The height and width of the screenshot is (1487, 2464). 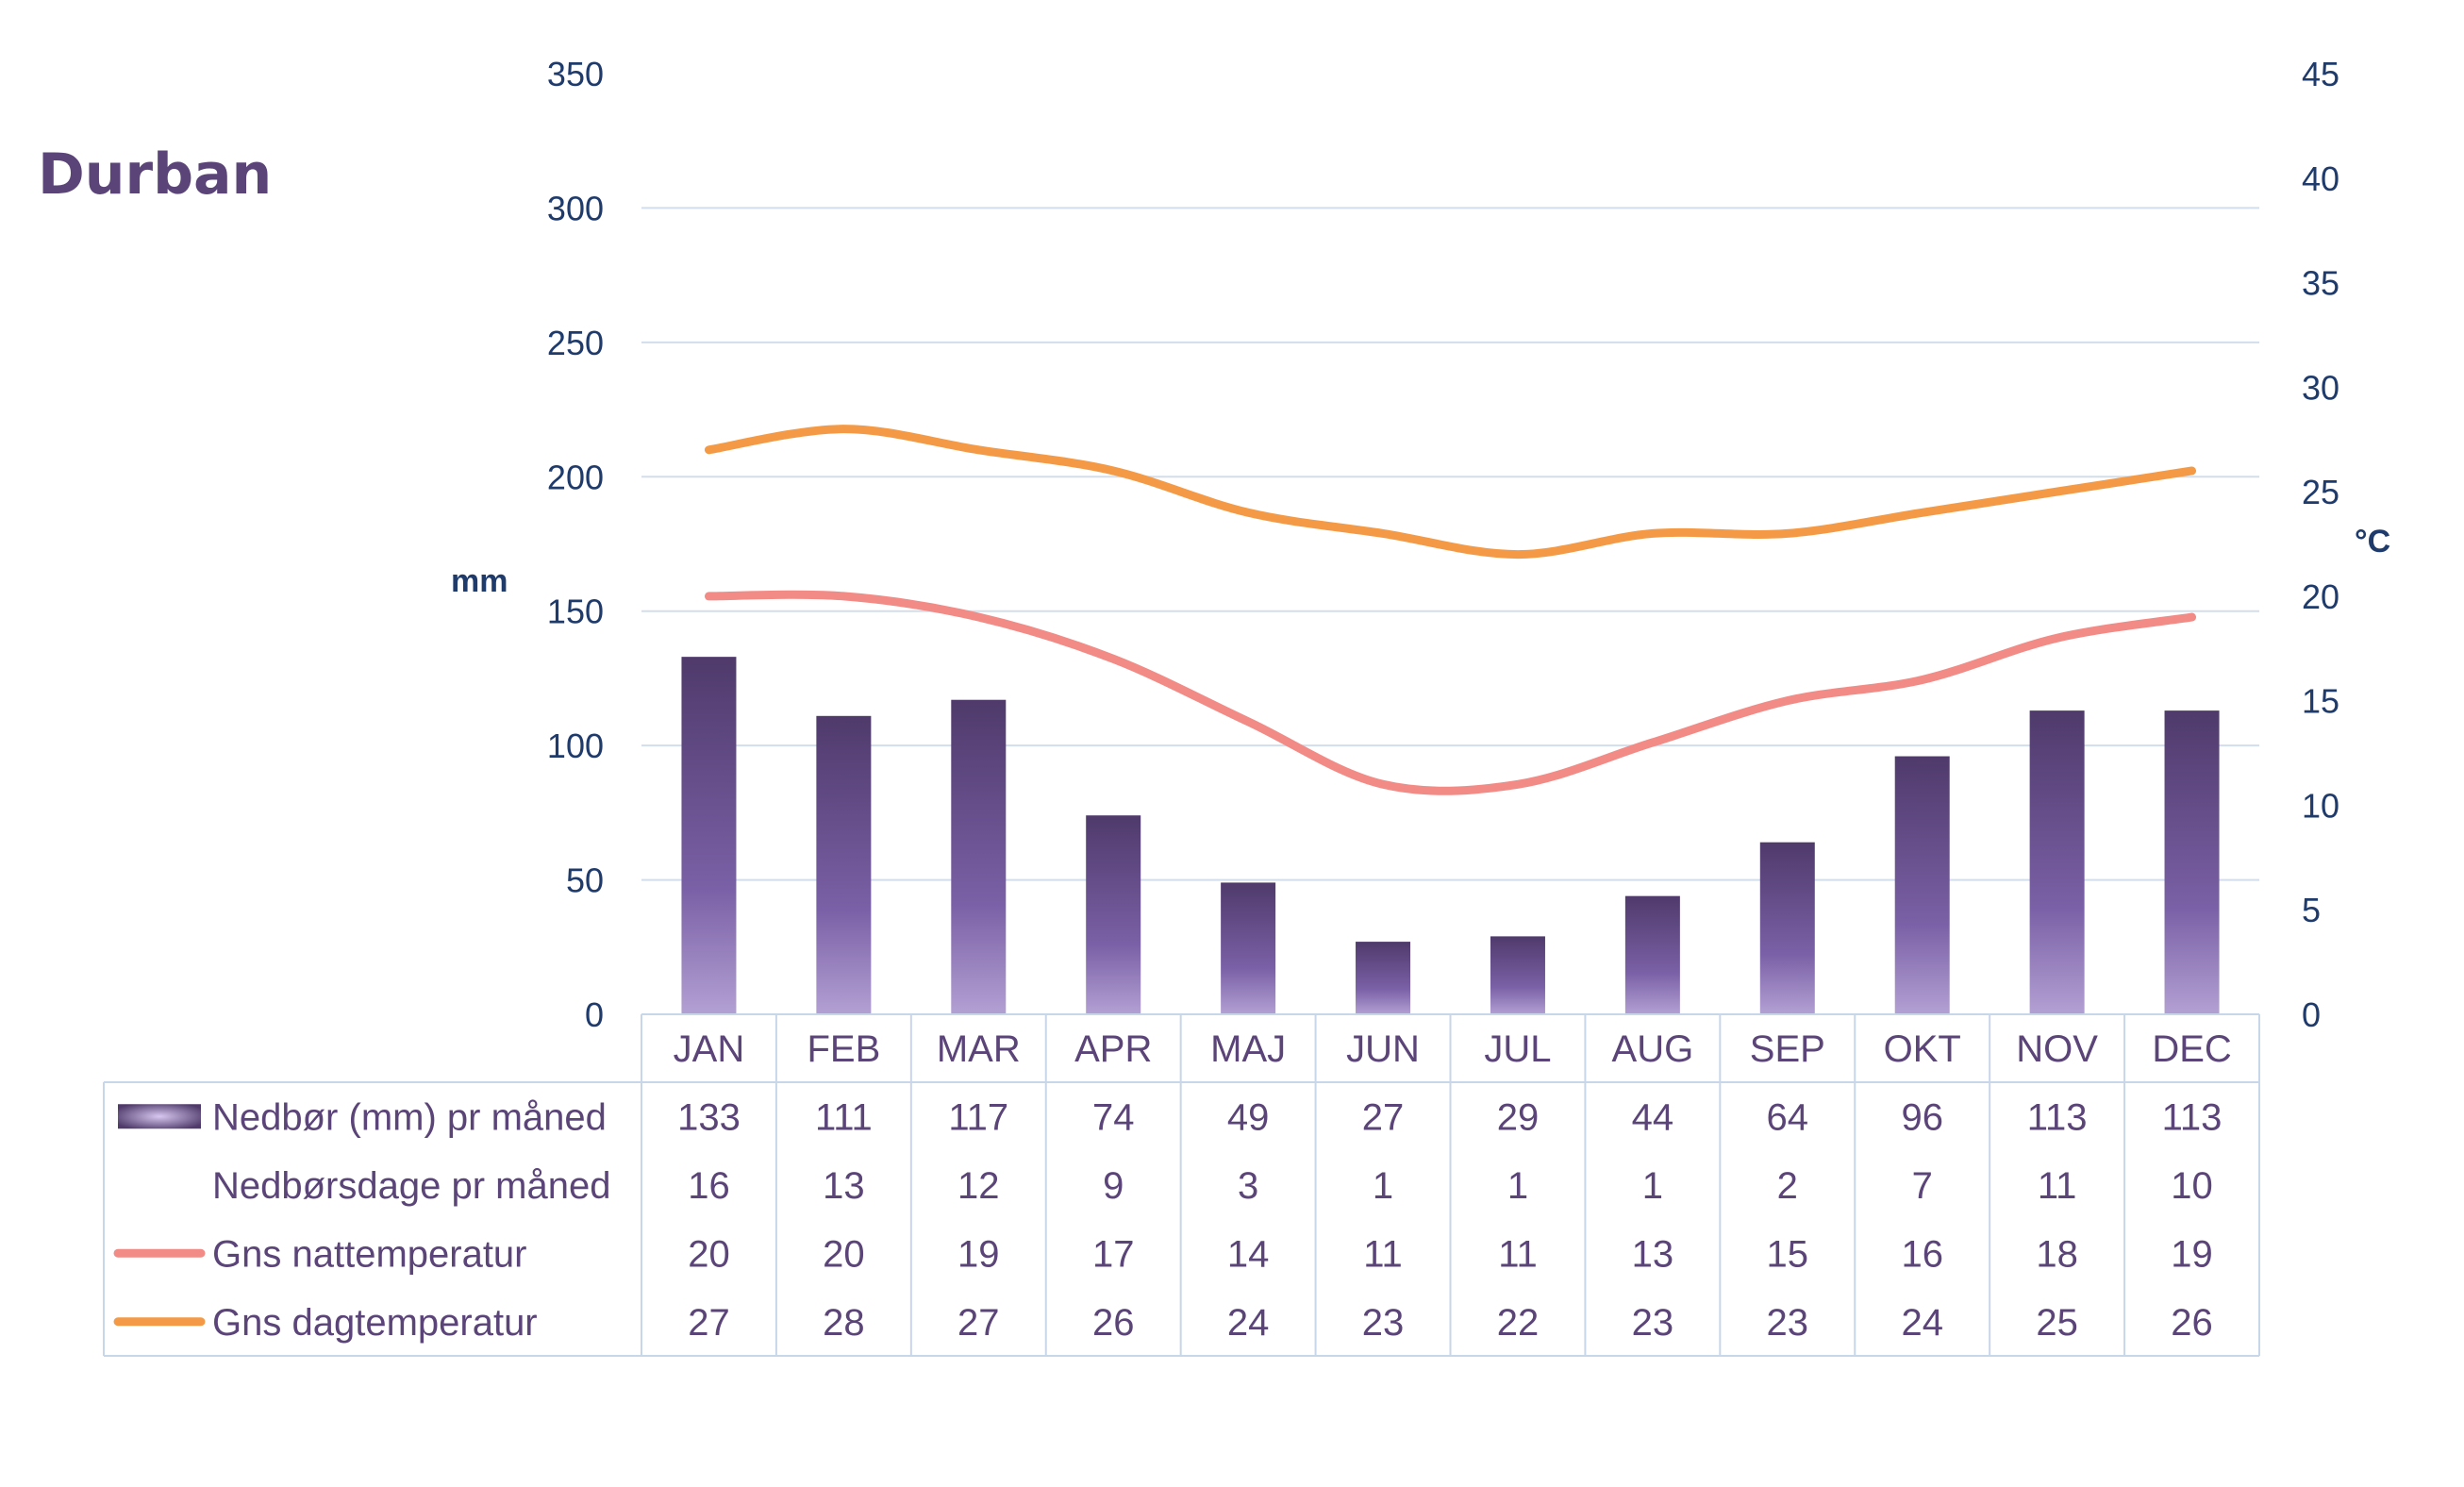 I want to click on left-axis-unit: mm, so click(x=480, y=581).